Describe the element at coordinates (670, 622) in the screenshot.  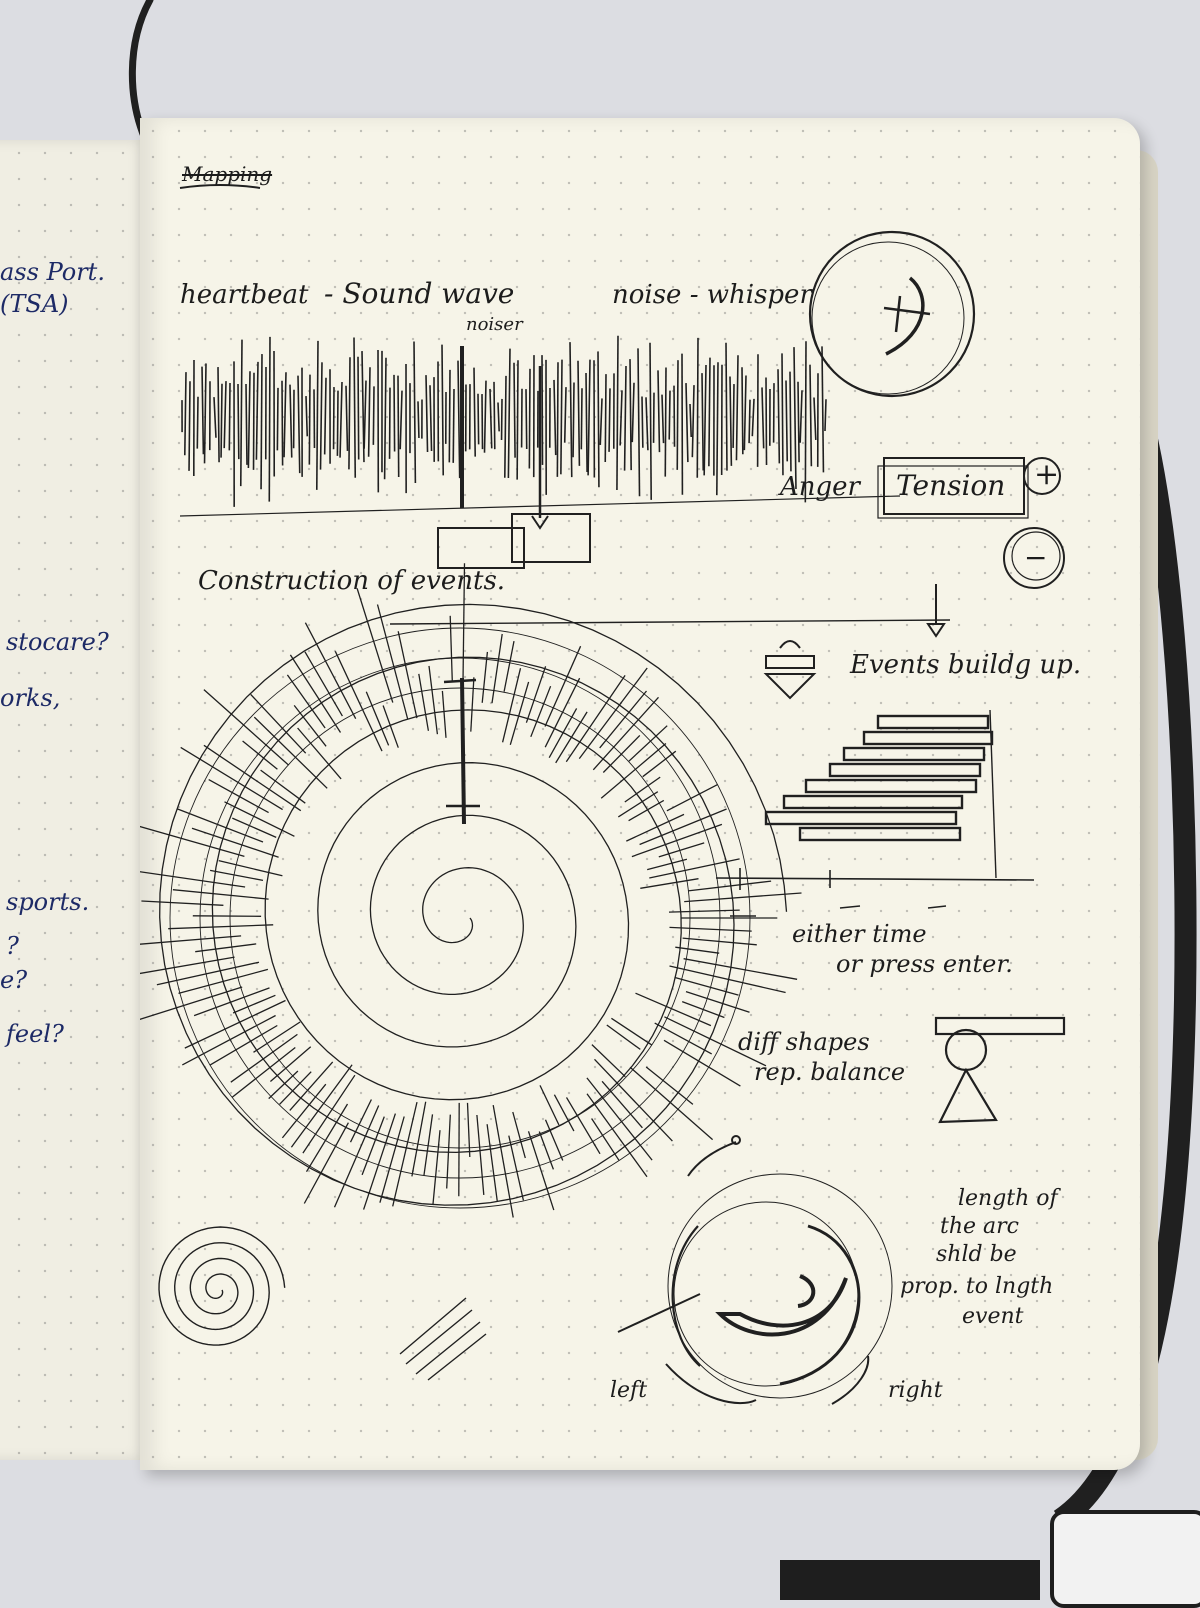
I see `events-timeline` at that location.